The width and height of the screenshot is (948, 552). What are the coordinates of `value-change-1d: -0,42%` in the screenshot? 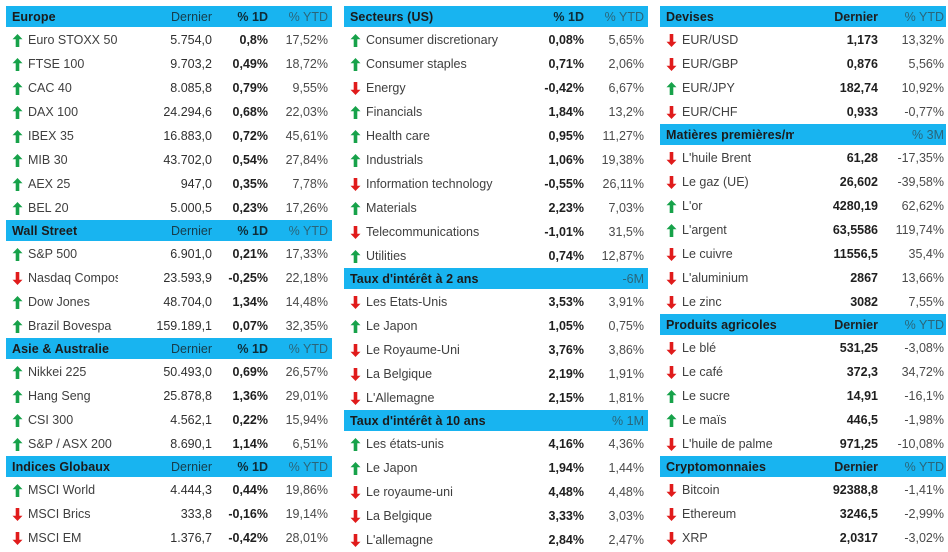 It's located at (564, 88).